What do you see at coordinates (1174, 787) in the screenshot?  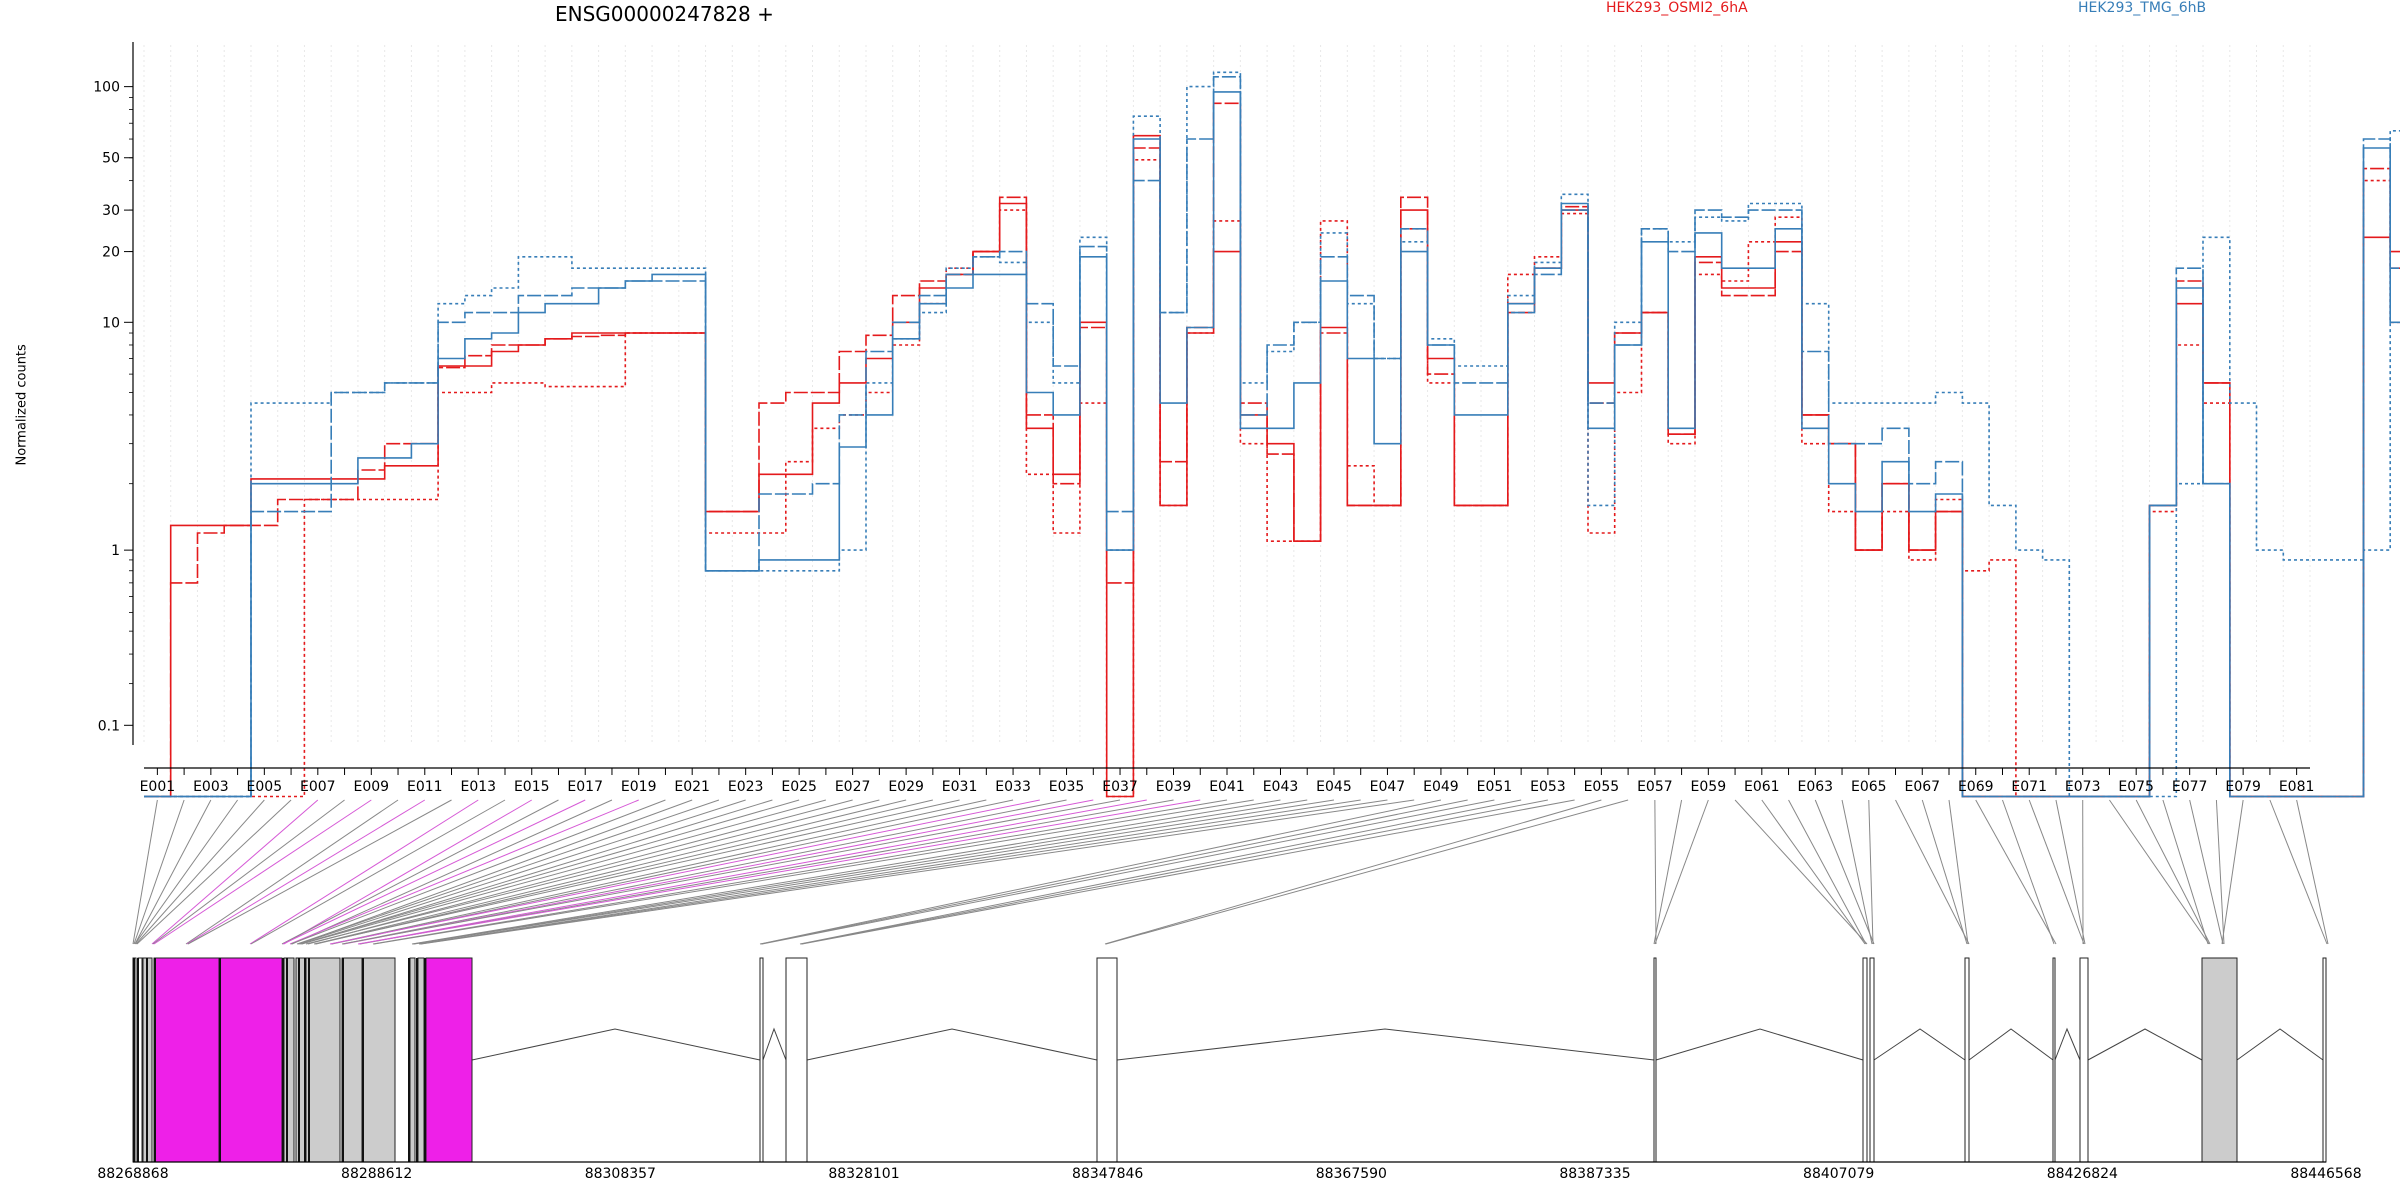 I see `x-tick-label: E039` at bounding box center [1174, 787].